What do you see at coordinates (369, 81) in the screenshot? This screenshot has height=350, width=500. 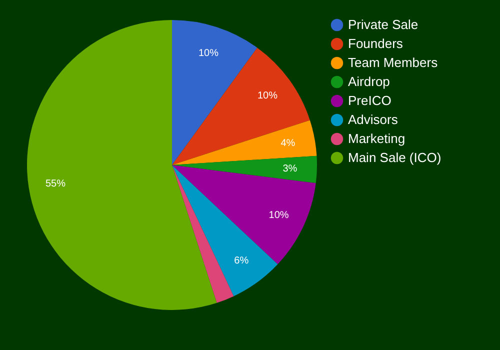 I see `legend-label: Airdrop` at bounding box center [369, 81].